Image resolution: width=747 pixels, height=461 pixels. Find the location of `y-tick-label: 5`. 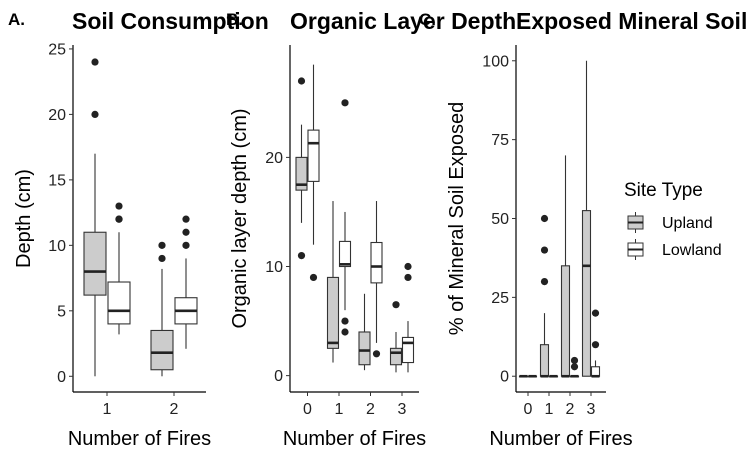

y-tick-label: 5 is located at coordinates (61, 311).